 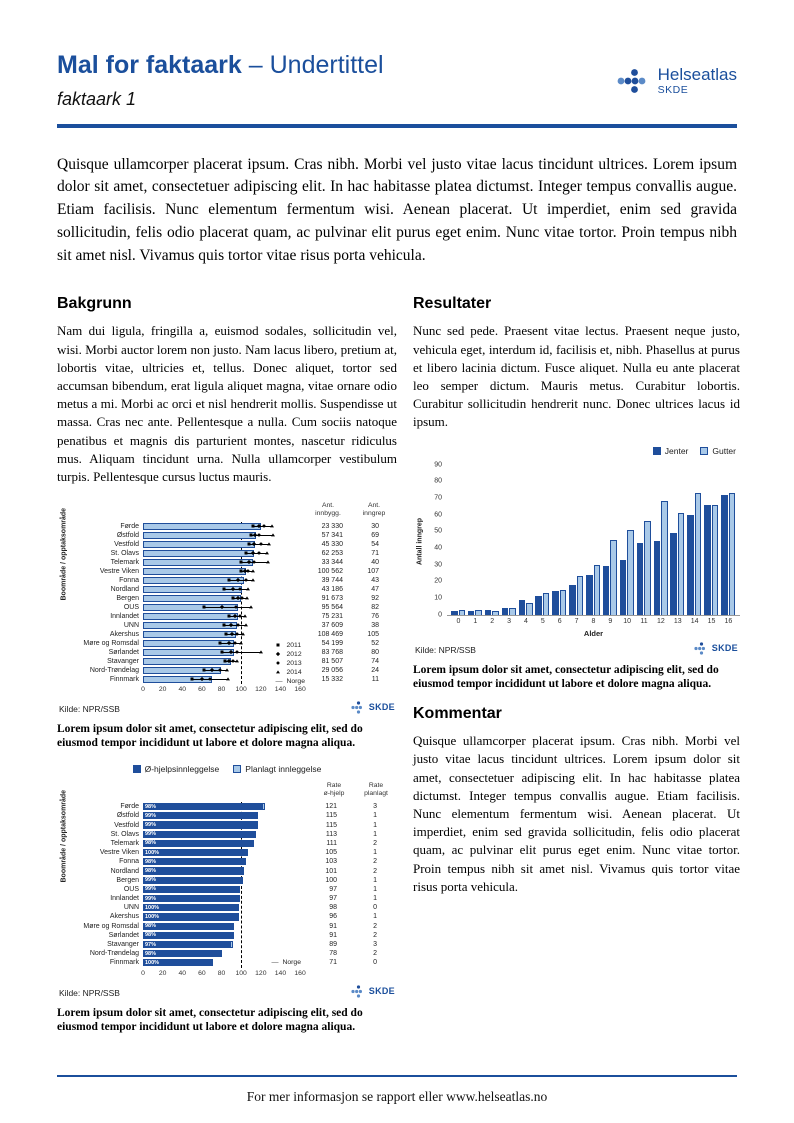 I want to click on inngrep-value: 47, so click(x=375, y=589).